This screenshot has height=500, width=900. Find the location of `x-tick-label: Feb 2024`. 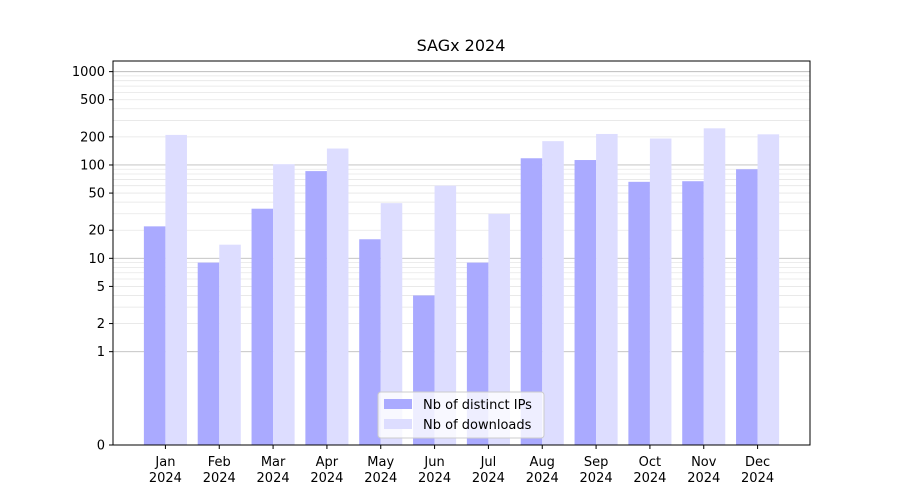

x-tick-label: Feb 2024 is located at coordinates (219, 470).